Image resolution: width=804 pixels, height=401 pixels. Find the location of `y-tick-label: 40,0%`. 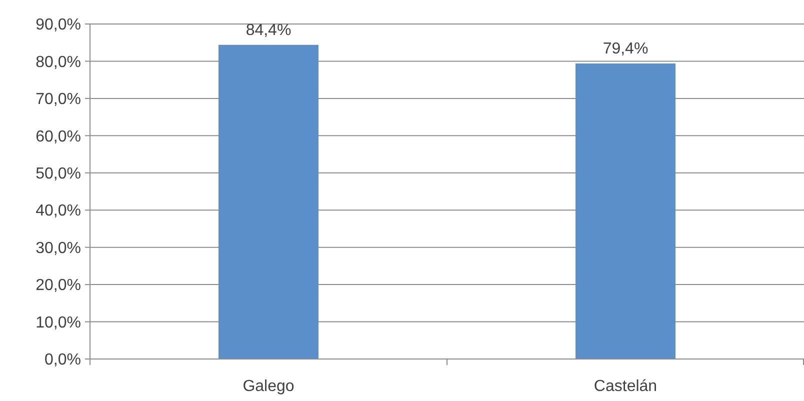

y-tick-label: 40,0% is located at coordinates (58, 211).